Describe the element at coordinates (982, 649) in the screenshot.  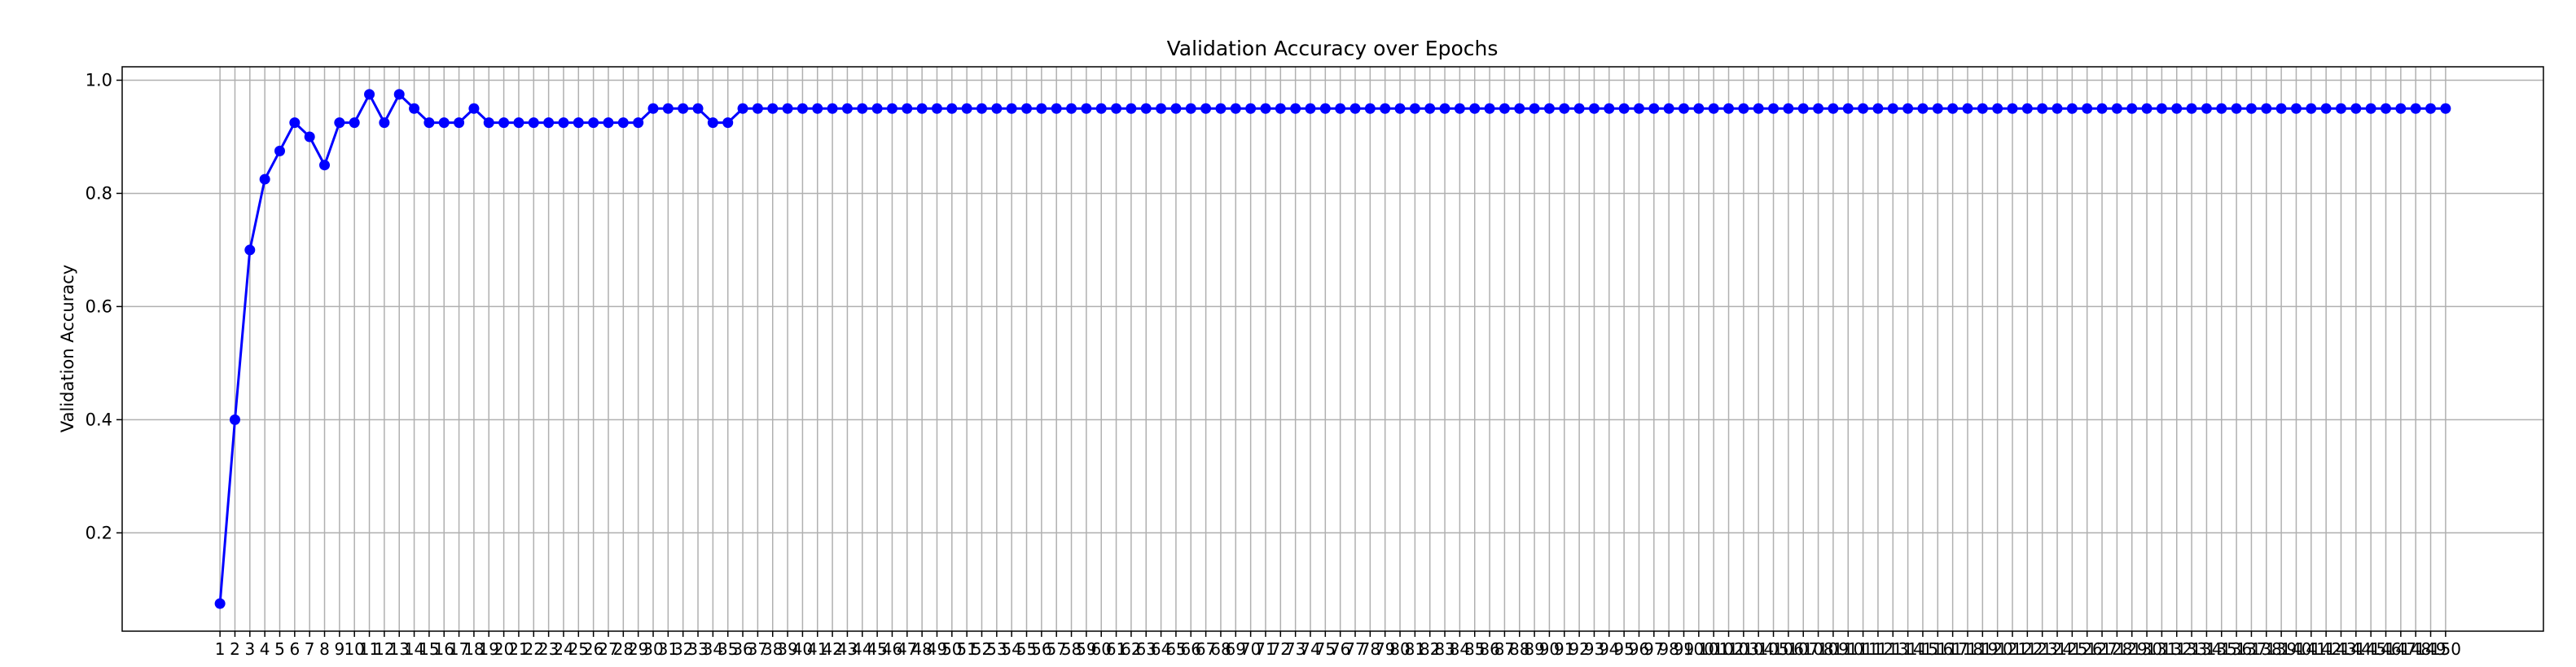
I see `x-tick-label: 52` at that location.